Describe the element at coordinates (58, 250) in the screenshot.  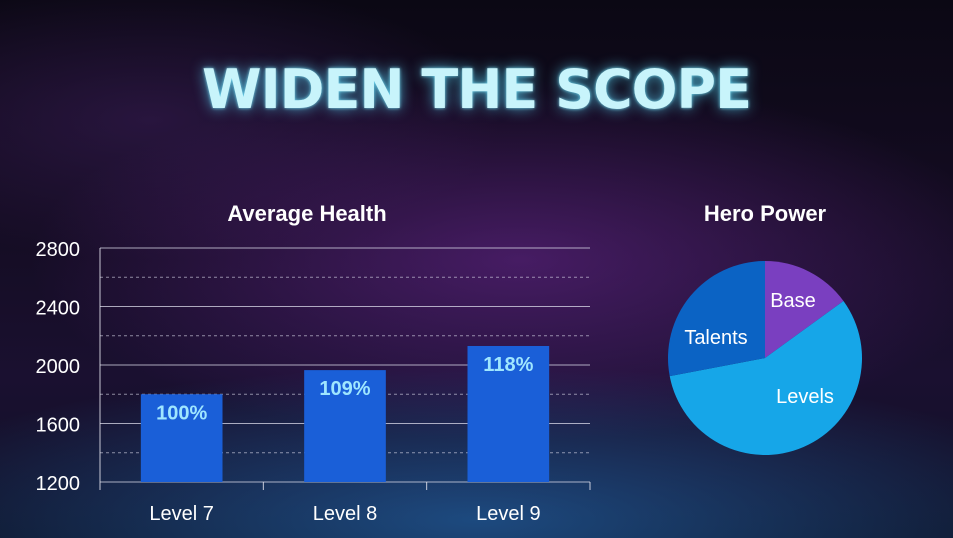
I see `y-tick-label: 2800` at that location.